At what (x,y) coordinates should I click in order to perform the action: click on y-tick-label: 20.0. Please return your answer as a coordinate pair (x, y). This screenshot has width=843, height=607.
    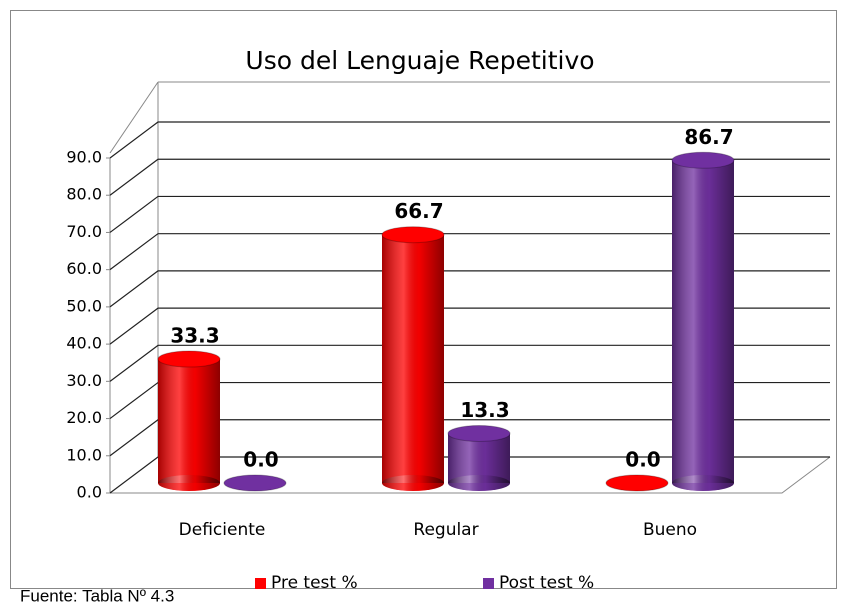
    Looking at the image, I should click on (84, 417).